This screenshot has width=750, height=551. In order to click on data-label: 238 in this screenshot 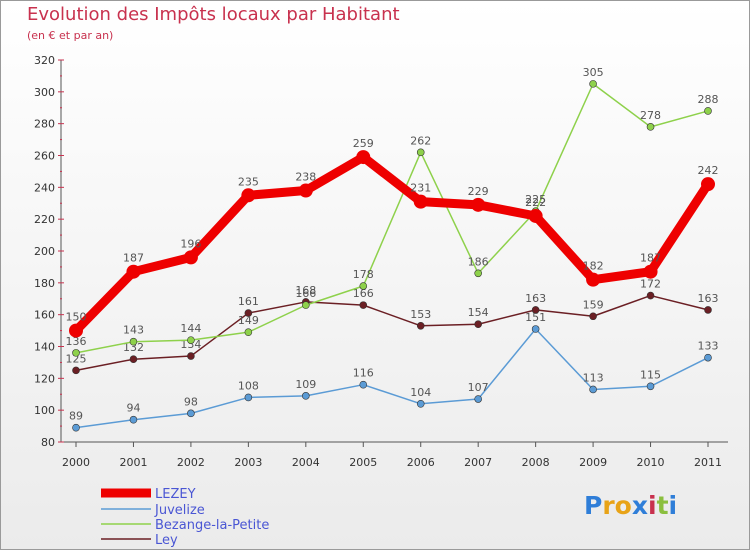, I will do `click(305, 177)`.